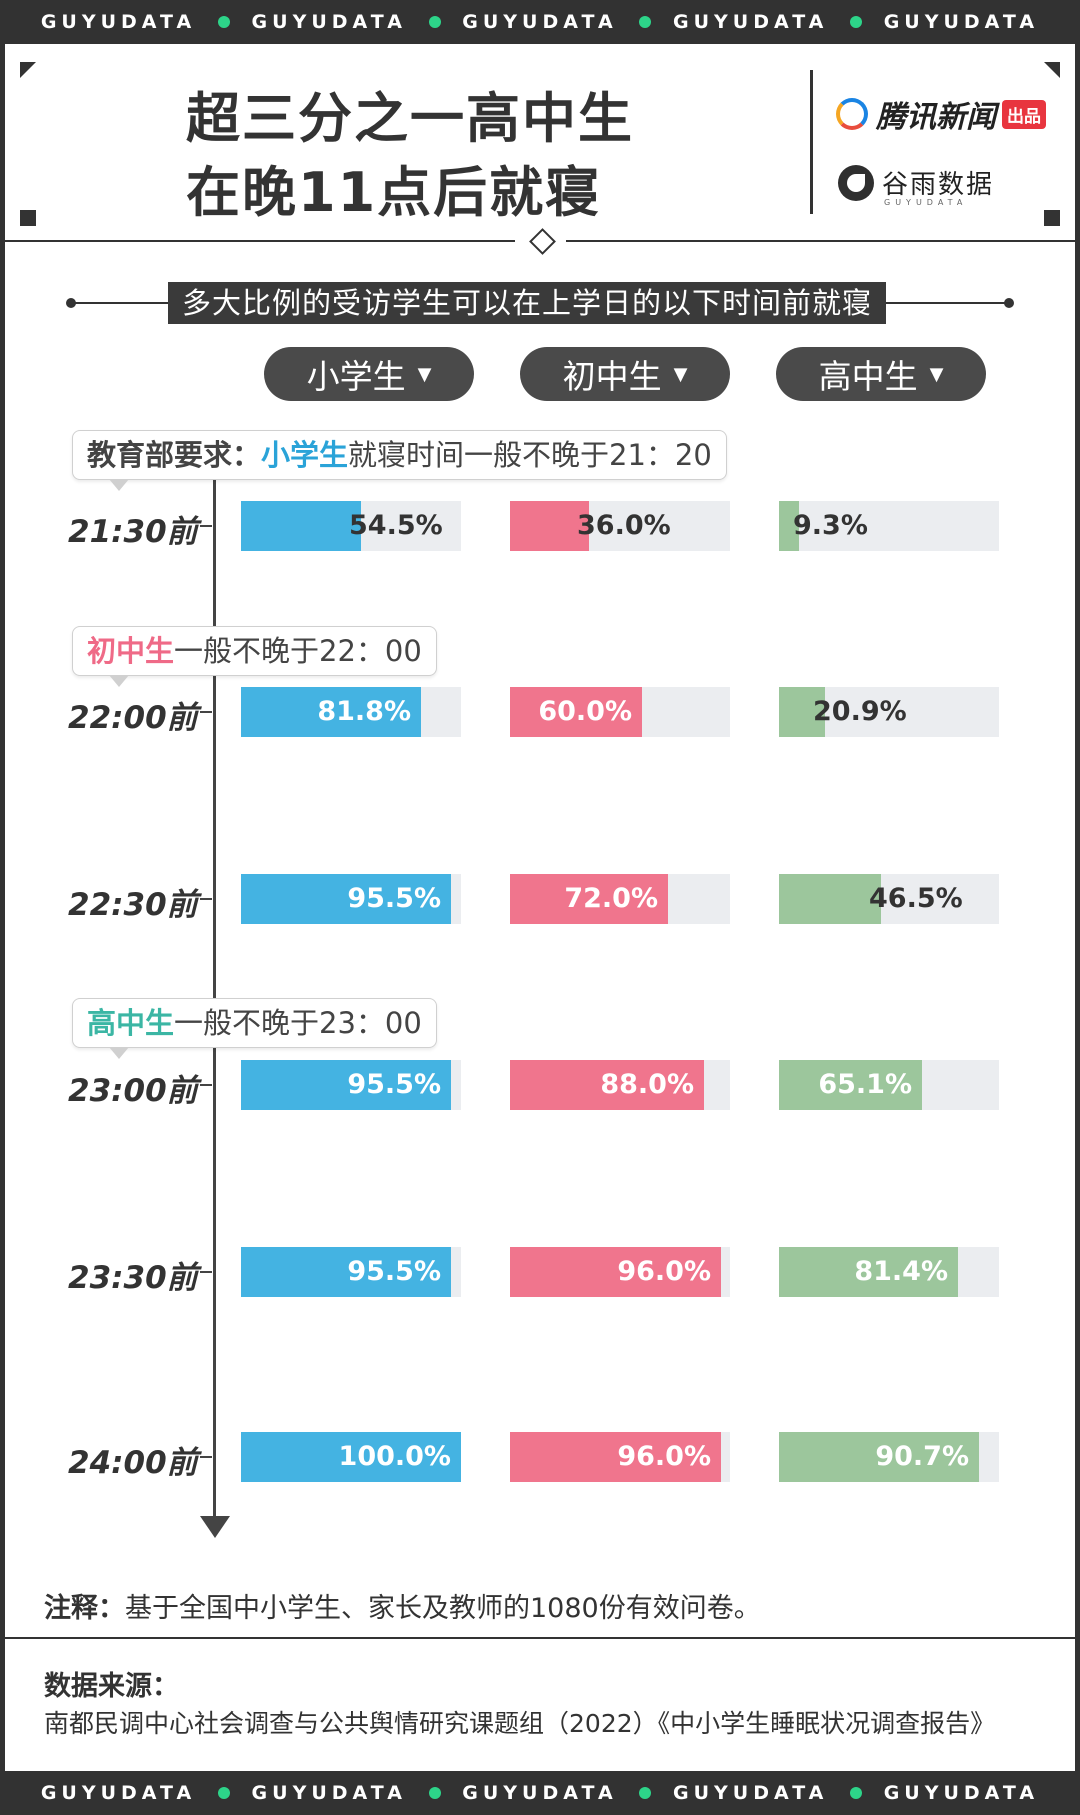  I want to click on time-axis-line, so click(214, 994).